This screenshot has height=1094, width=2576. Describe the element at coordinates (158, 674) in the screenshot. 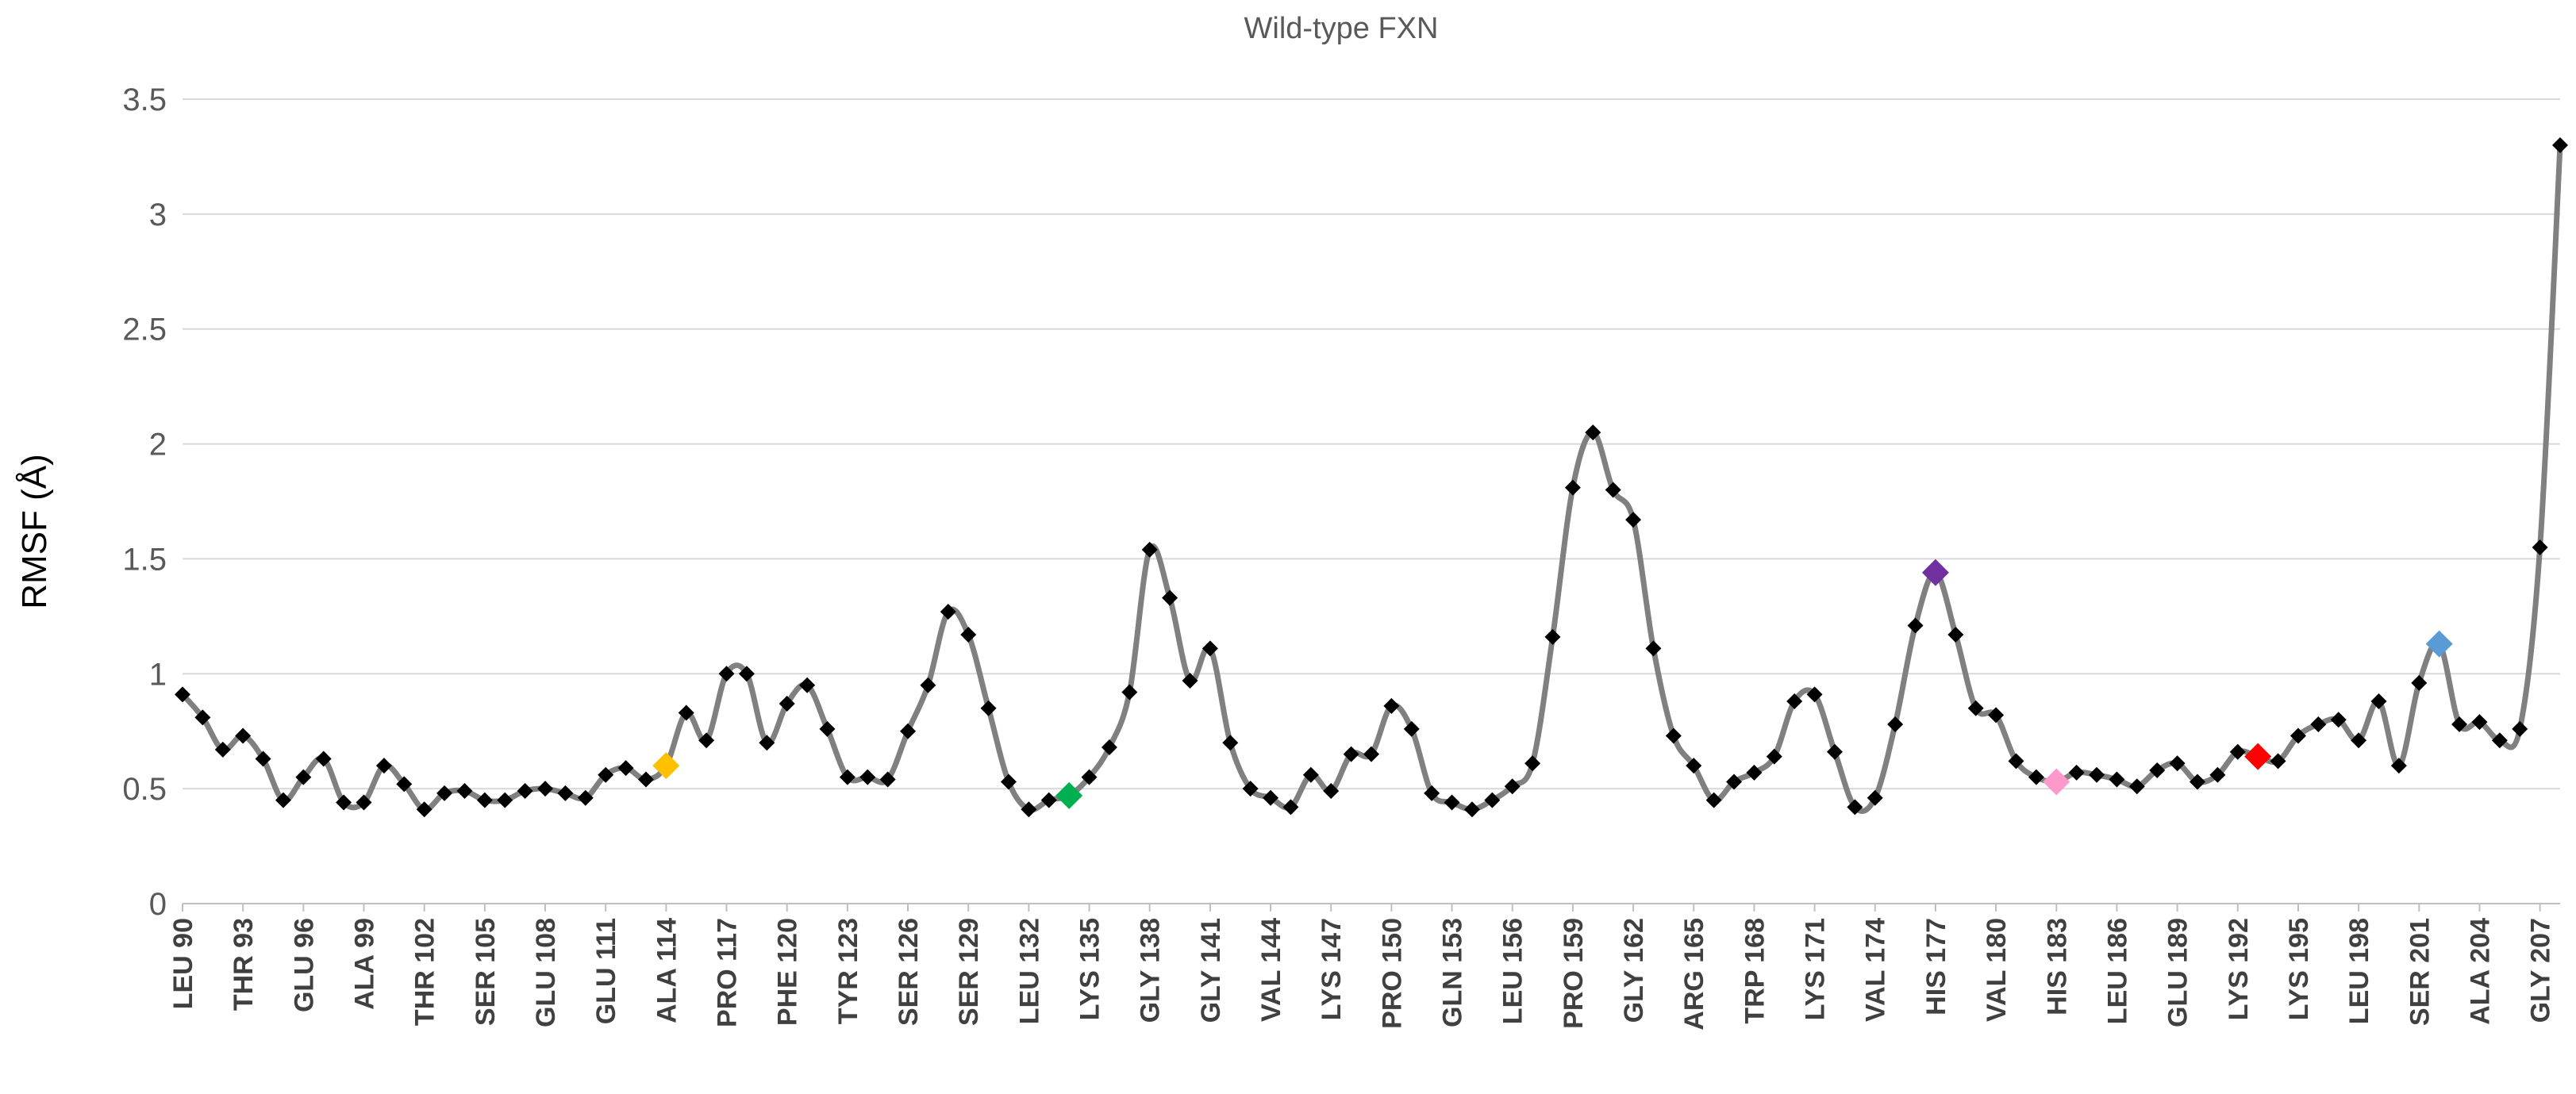

I see `y-tick-label: 1` at that location.